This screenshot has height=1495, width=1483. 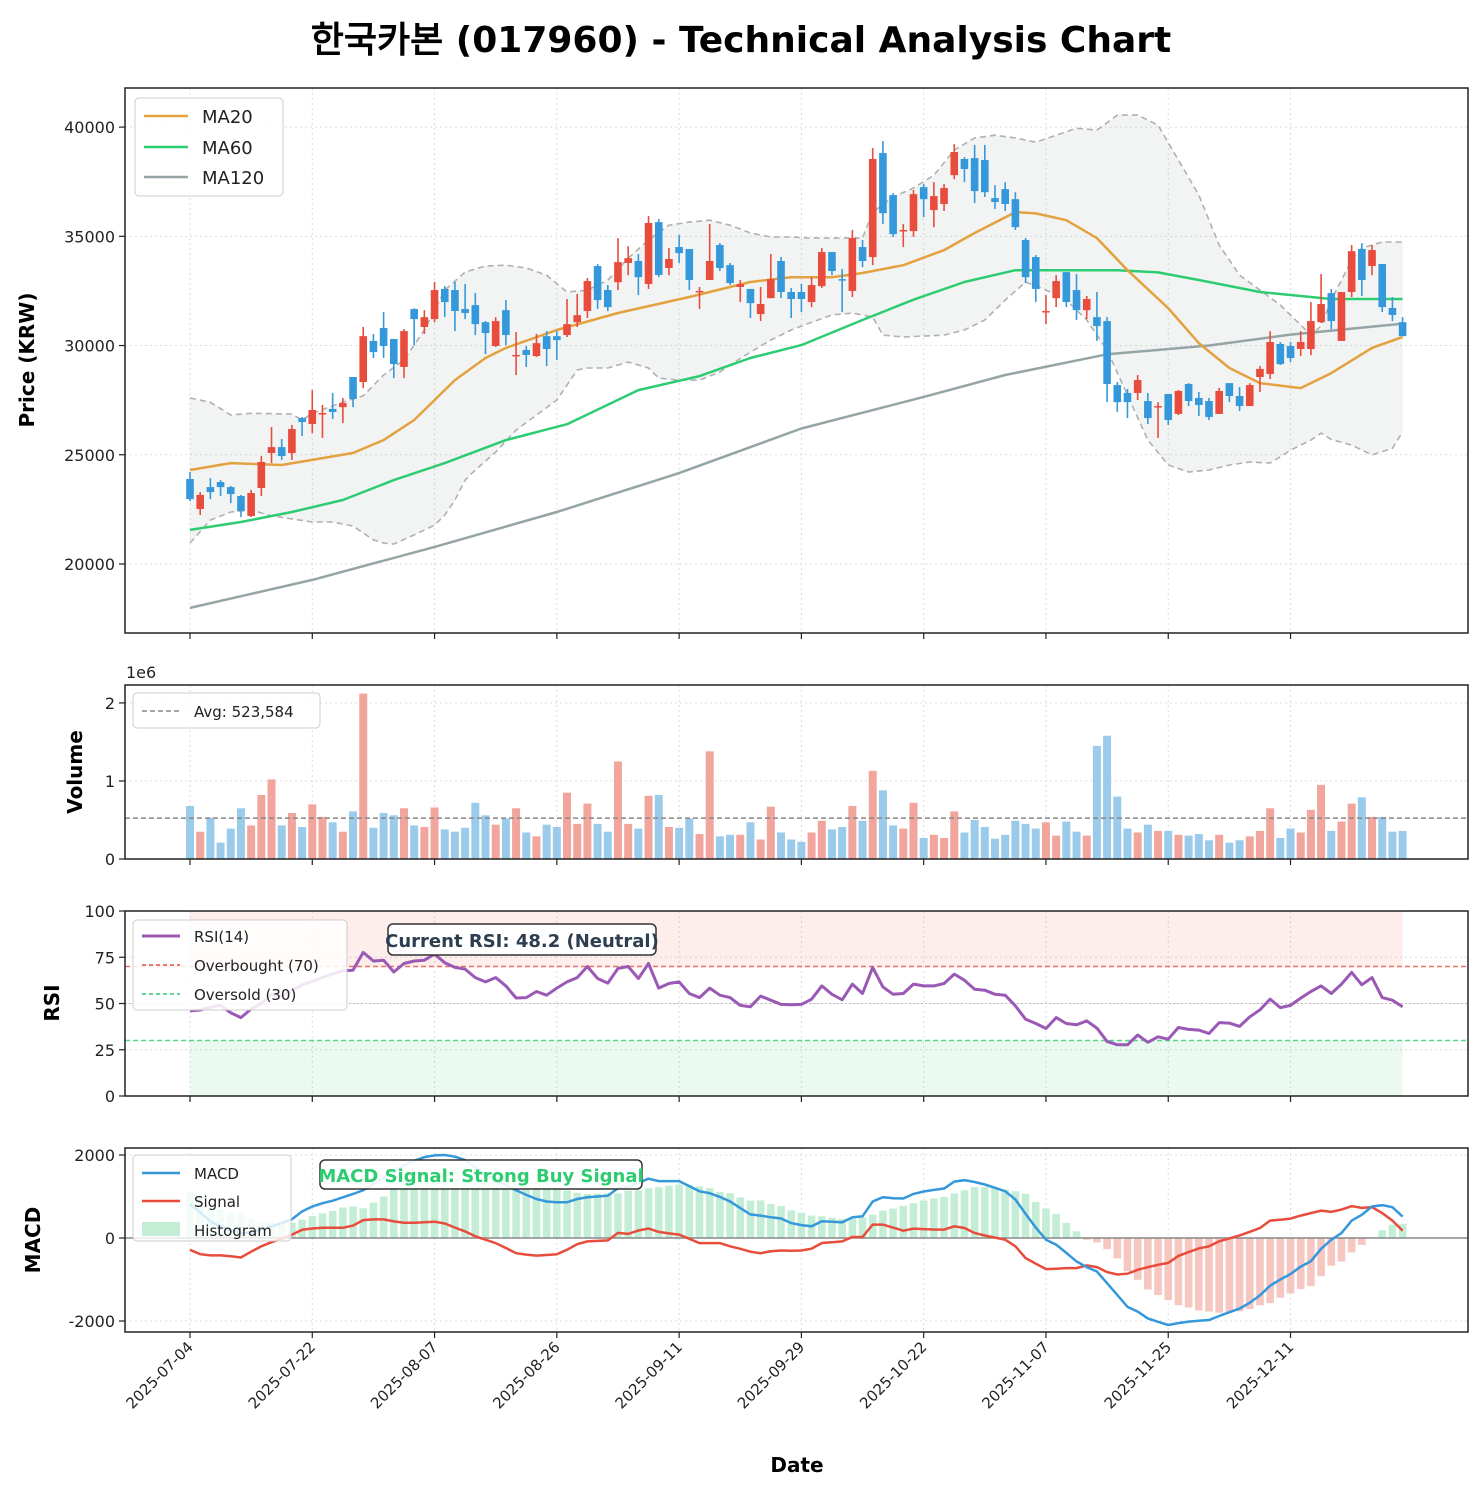 What do you see at coordinates (105, 1050) in the screenshot?
I see `rsi-y-tick-label: 25` at bounding box center [105, 1050].